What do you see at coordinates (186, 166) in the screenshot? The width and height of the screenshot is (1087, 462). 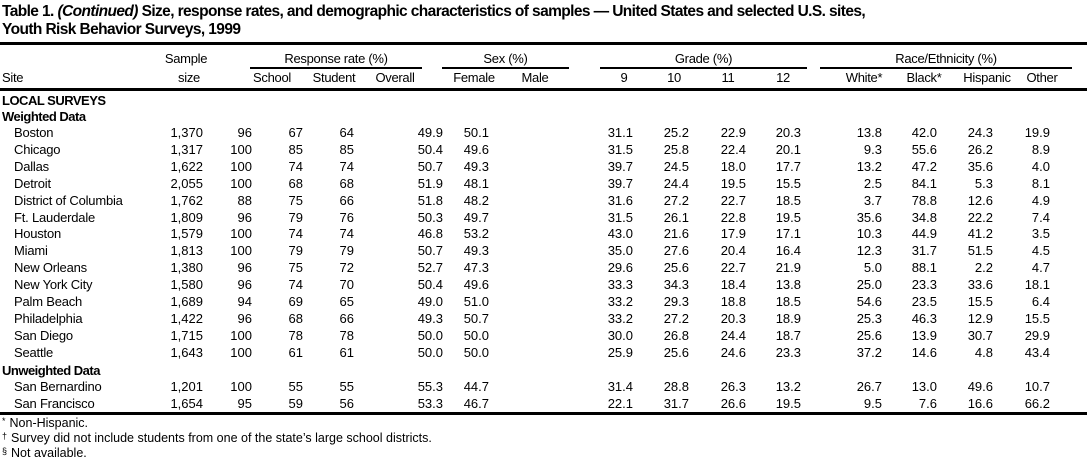 I see `cell-sample-size: 1,622` at bounding box center [186, 166].